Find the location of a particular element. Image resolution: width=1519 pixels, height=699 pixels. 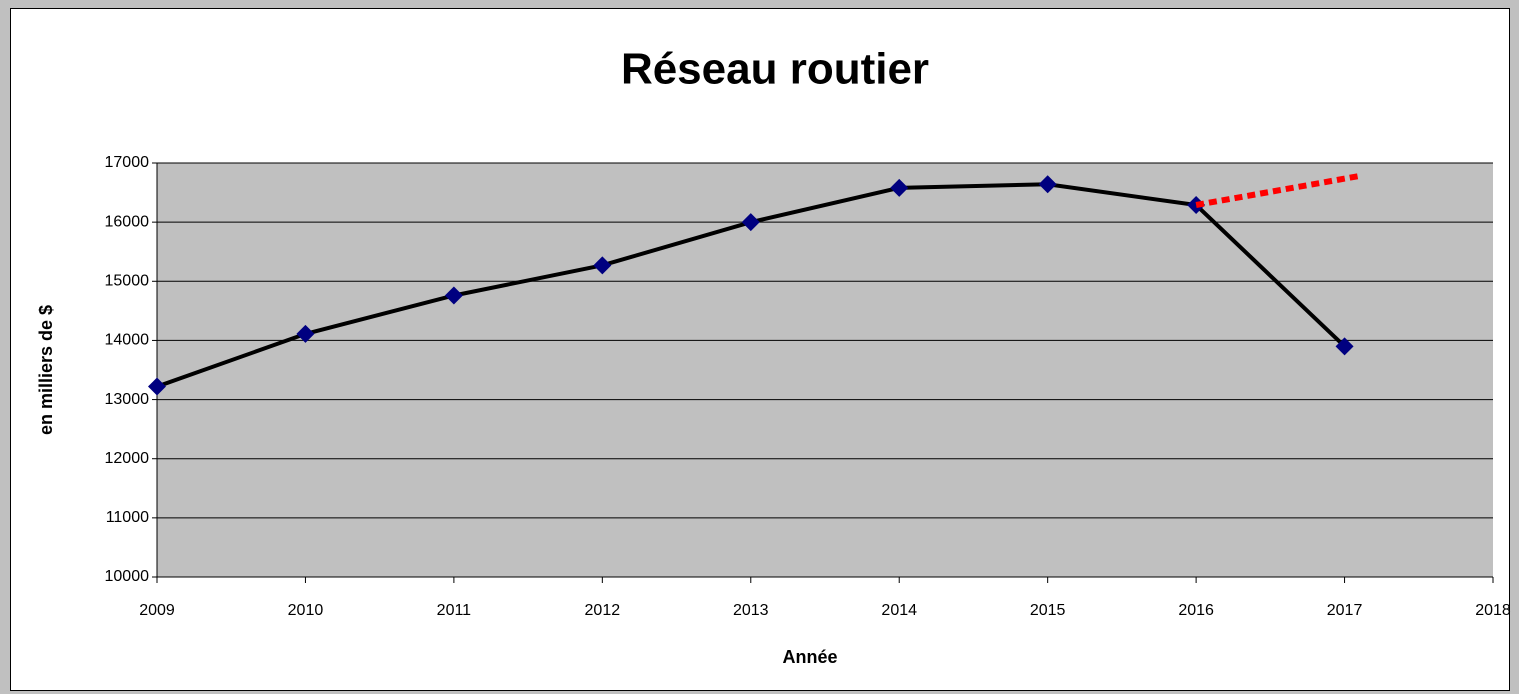

chart-title: Réseau routier is located at coordinates (775, 69).